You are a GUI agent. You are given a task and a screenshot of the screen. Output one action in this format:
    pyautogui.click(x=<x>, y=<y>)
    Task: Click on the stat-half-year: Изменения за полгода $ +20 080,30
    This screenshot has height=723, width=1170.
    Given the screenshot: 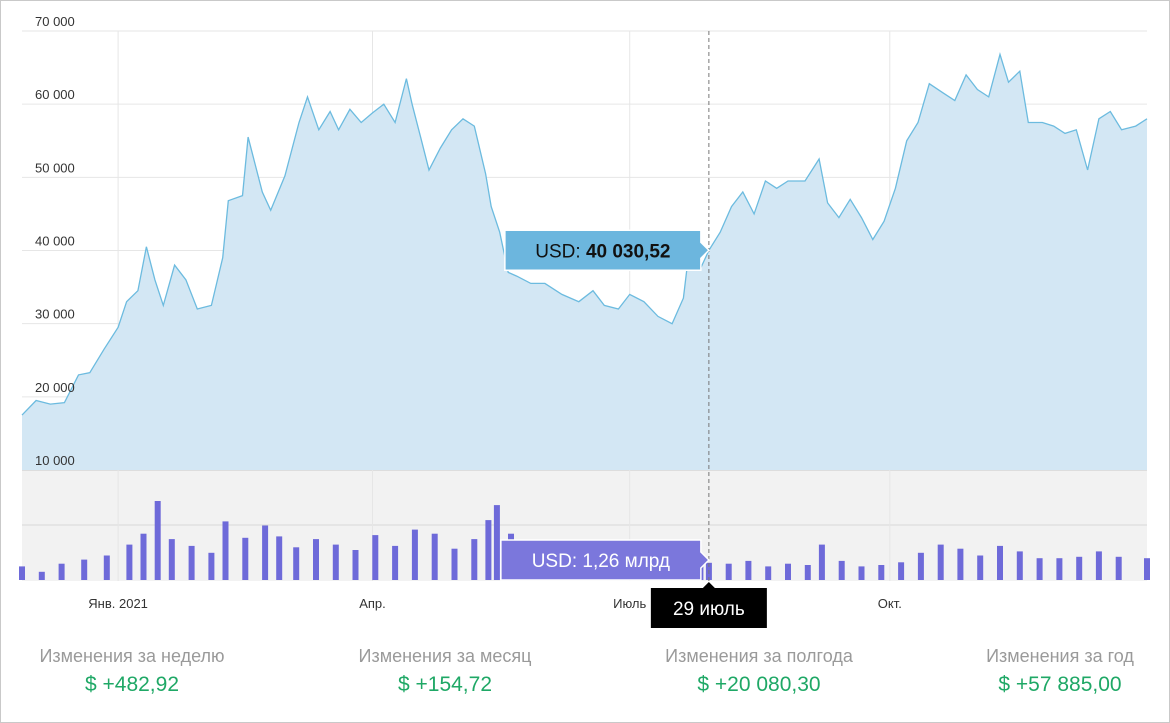 What is the action you would take?
    pyautogui.click(x=759, y=671)
    